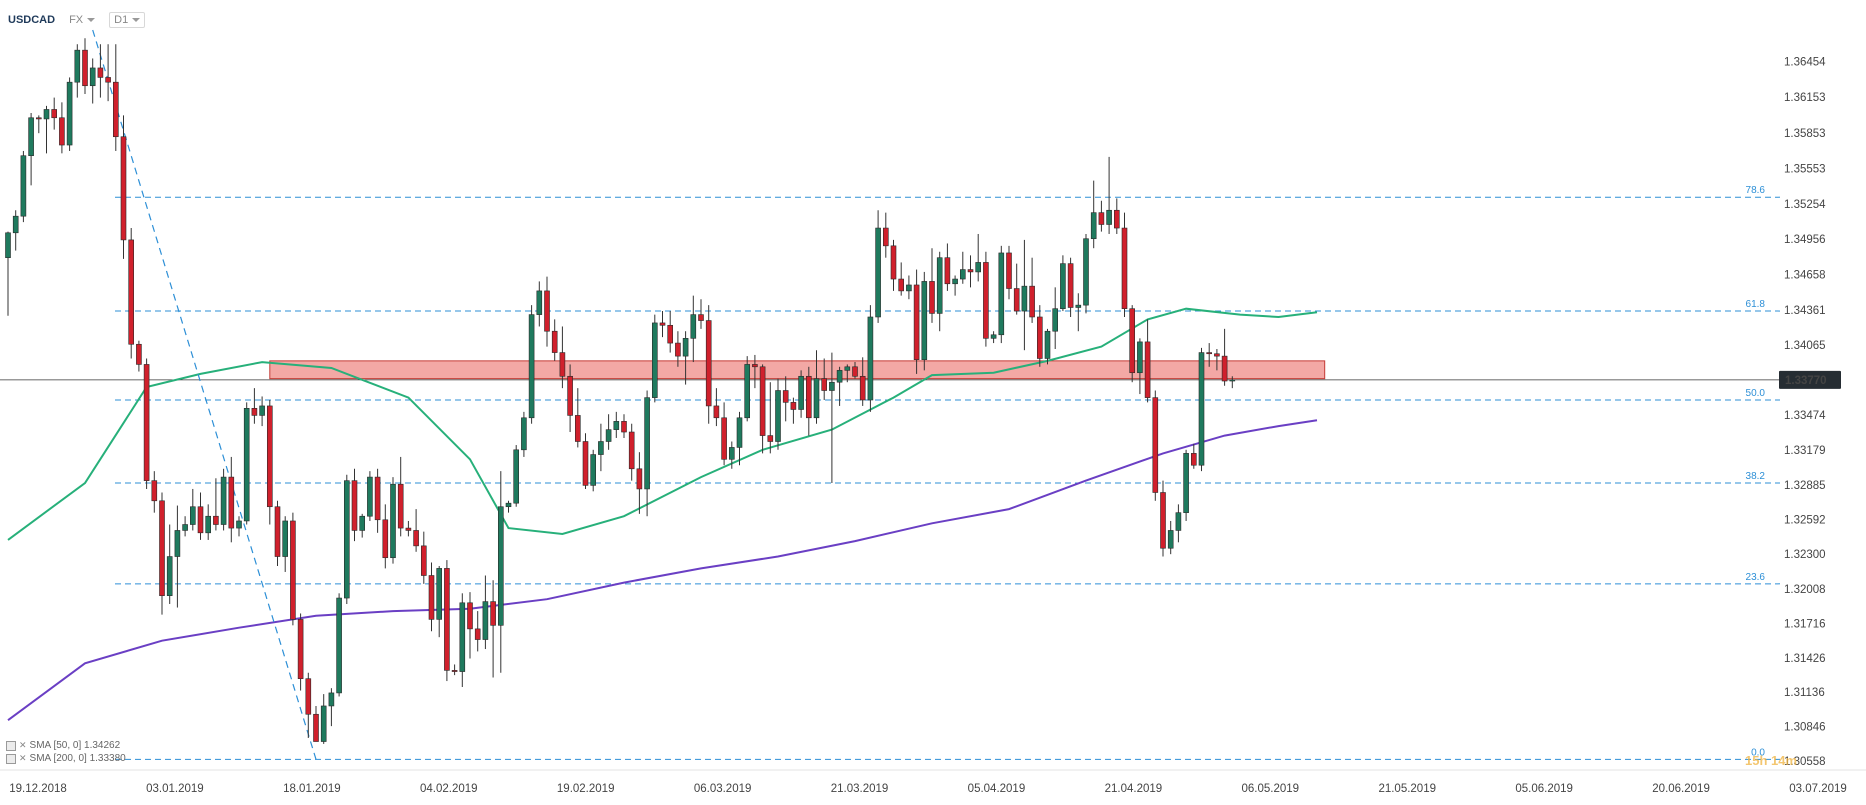 Image resolution: width=1866 pixels, height=805 pixels. Describe the element at coordinates (66, 745) in the screenshot. I see `legend-row-sma50: ✕ SMA [50, 0] 1.34262` at that location.